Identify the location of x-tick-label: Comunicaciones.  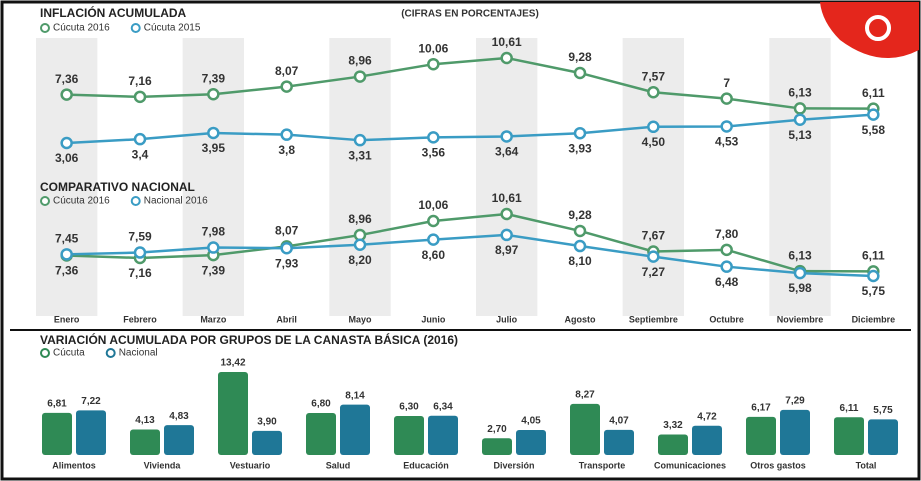
(690, 465).